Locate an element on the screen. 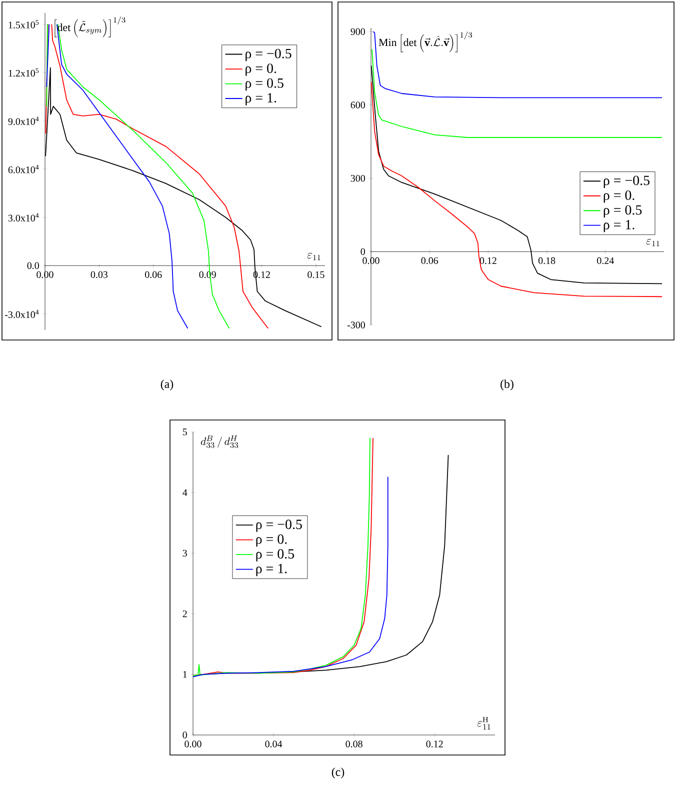  y-tick-label: -300 is located at coordinates (356, 325).